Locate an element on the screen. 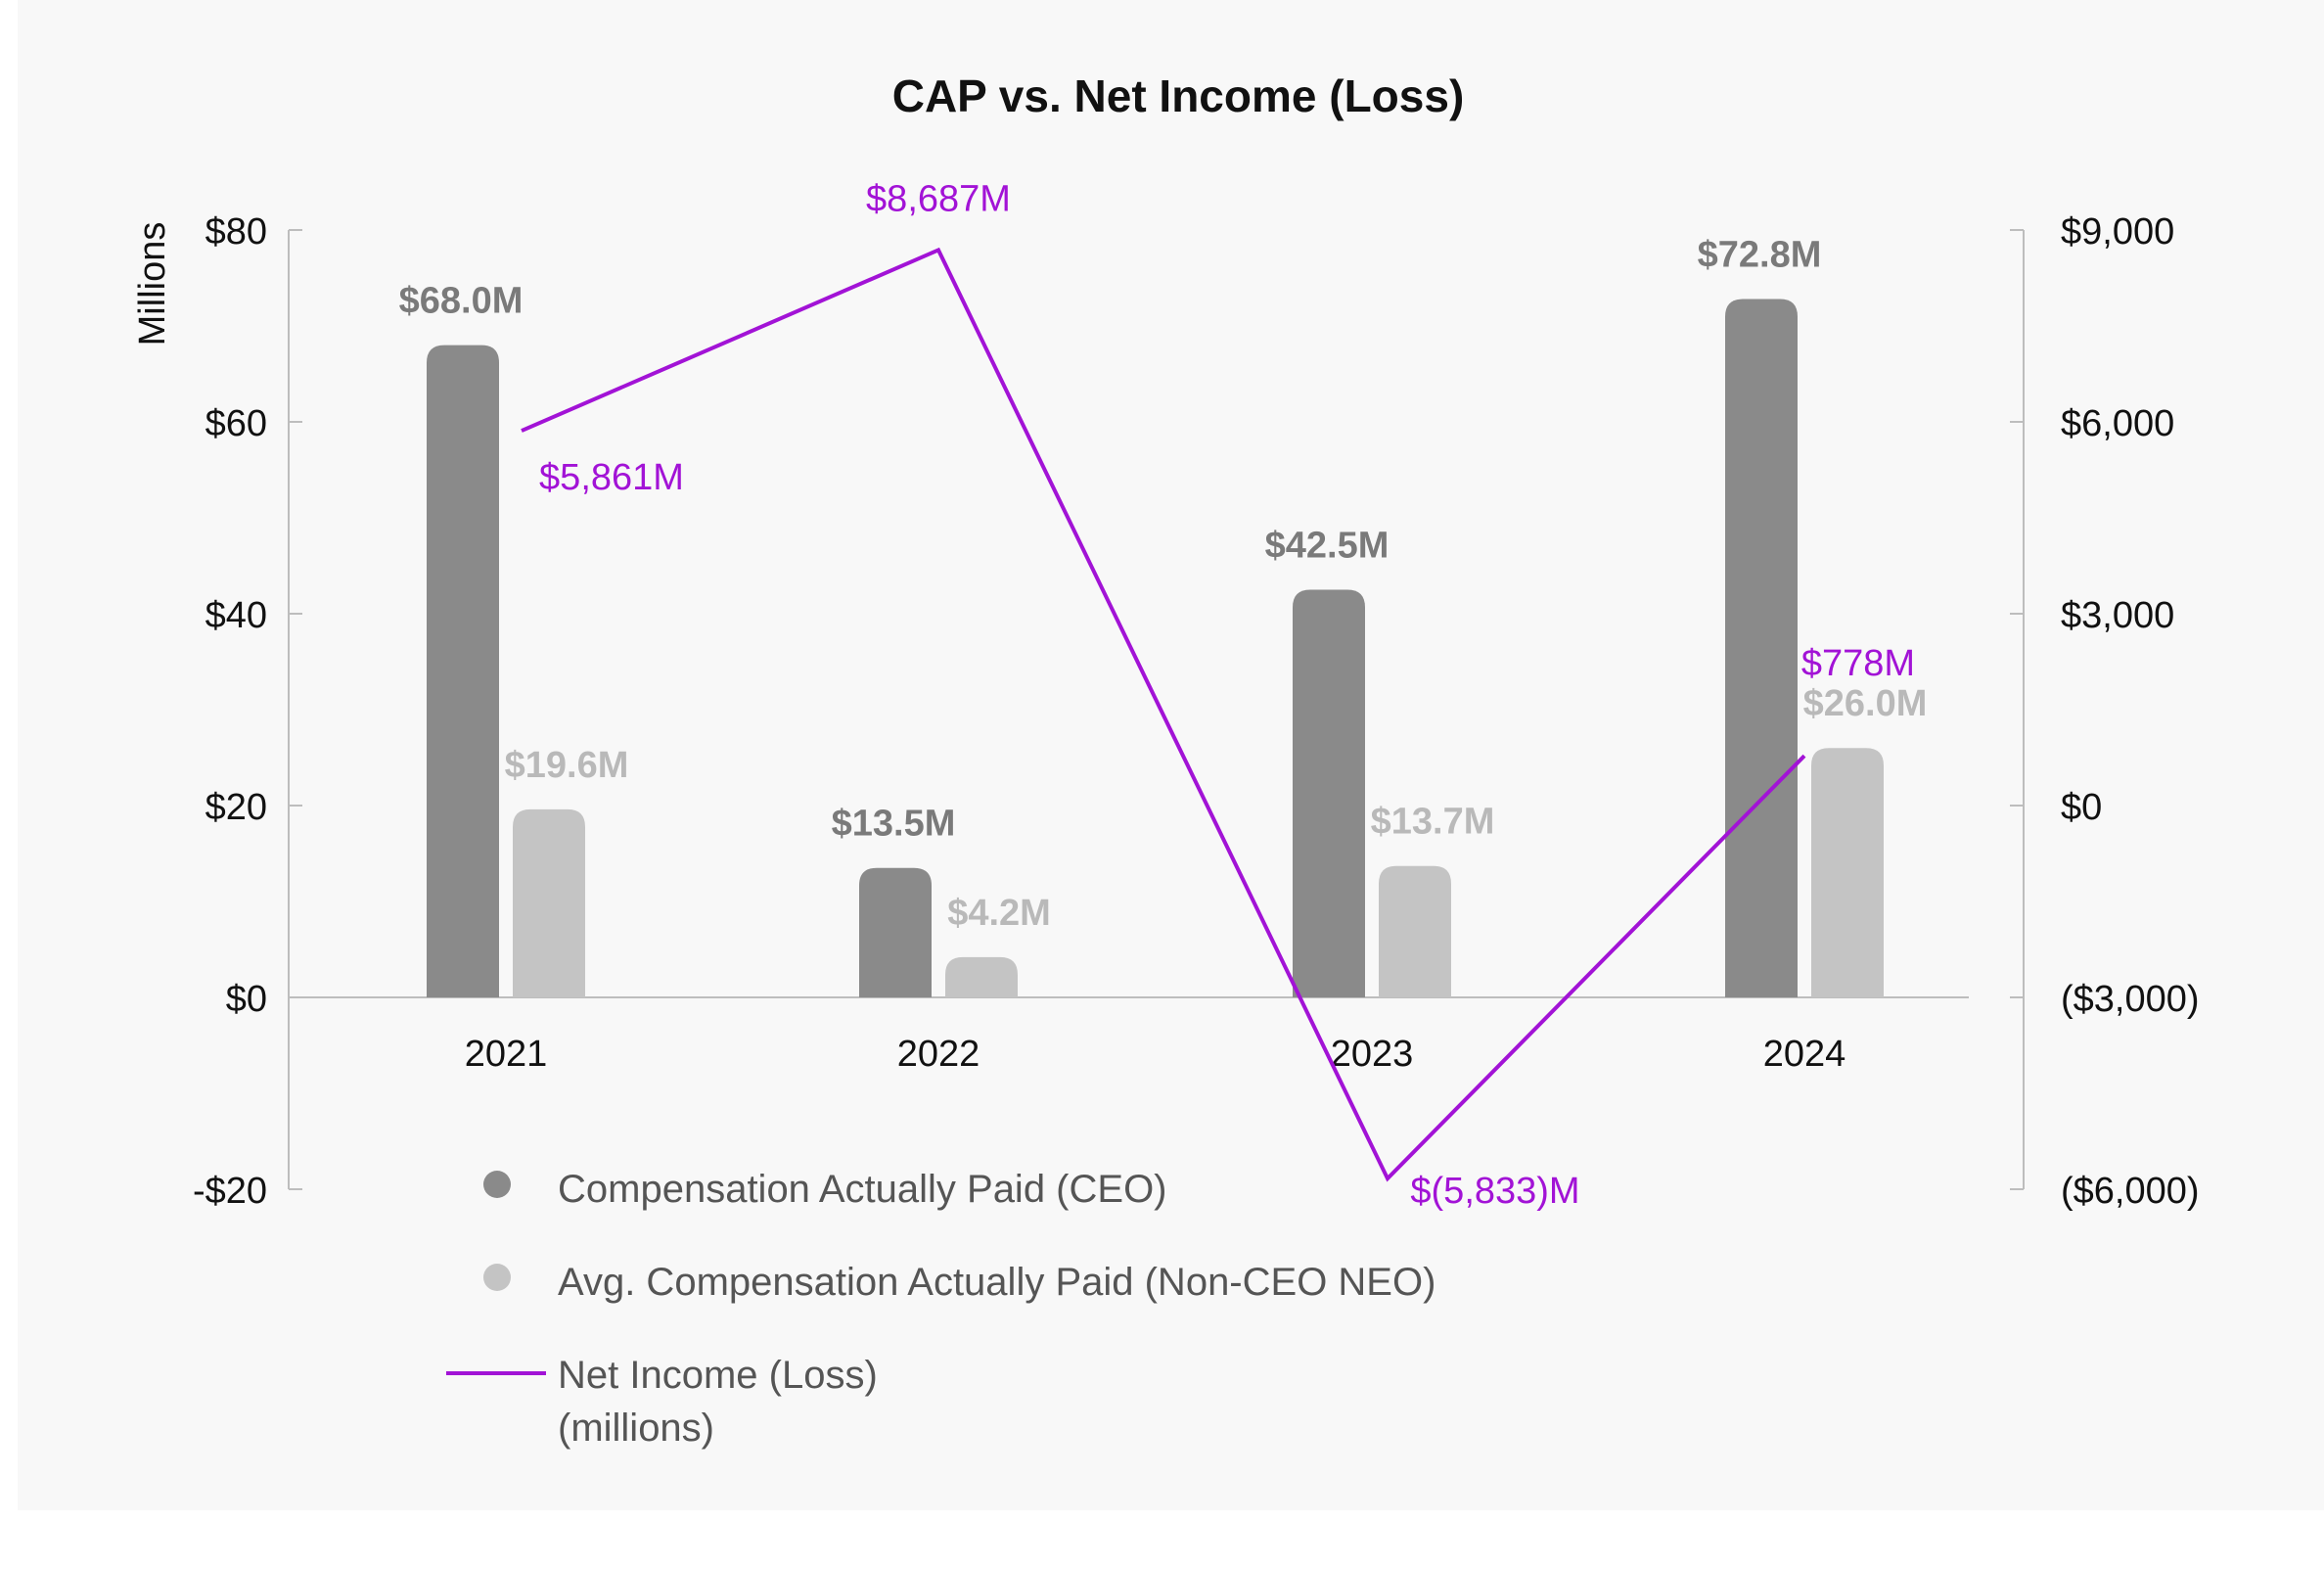 This screenshot has width=2324, height=1569. legend-ceo-marker is located at coordinates (497, 1184).